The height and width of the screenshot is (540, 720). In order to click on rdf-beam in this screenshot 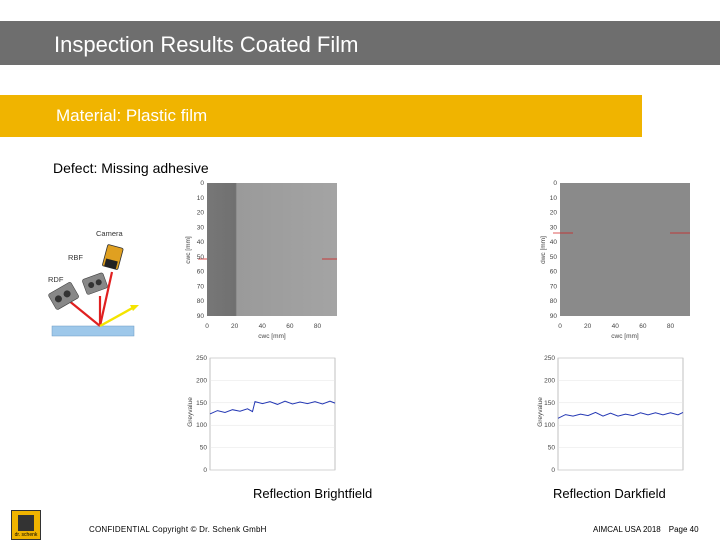, I will do `click(84, 313)`.